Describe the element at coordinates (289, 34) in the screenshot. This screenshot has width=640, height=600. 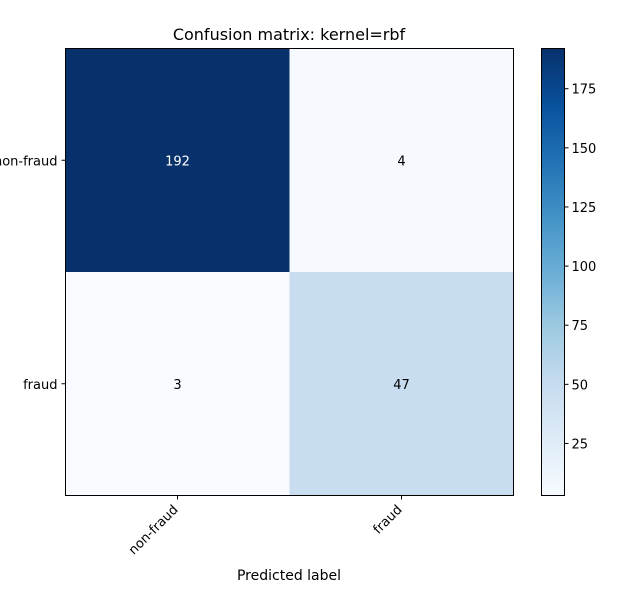
I see `chart-title: Confusion matrix: kernel=rbf` at that location.